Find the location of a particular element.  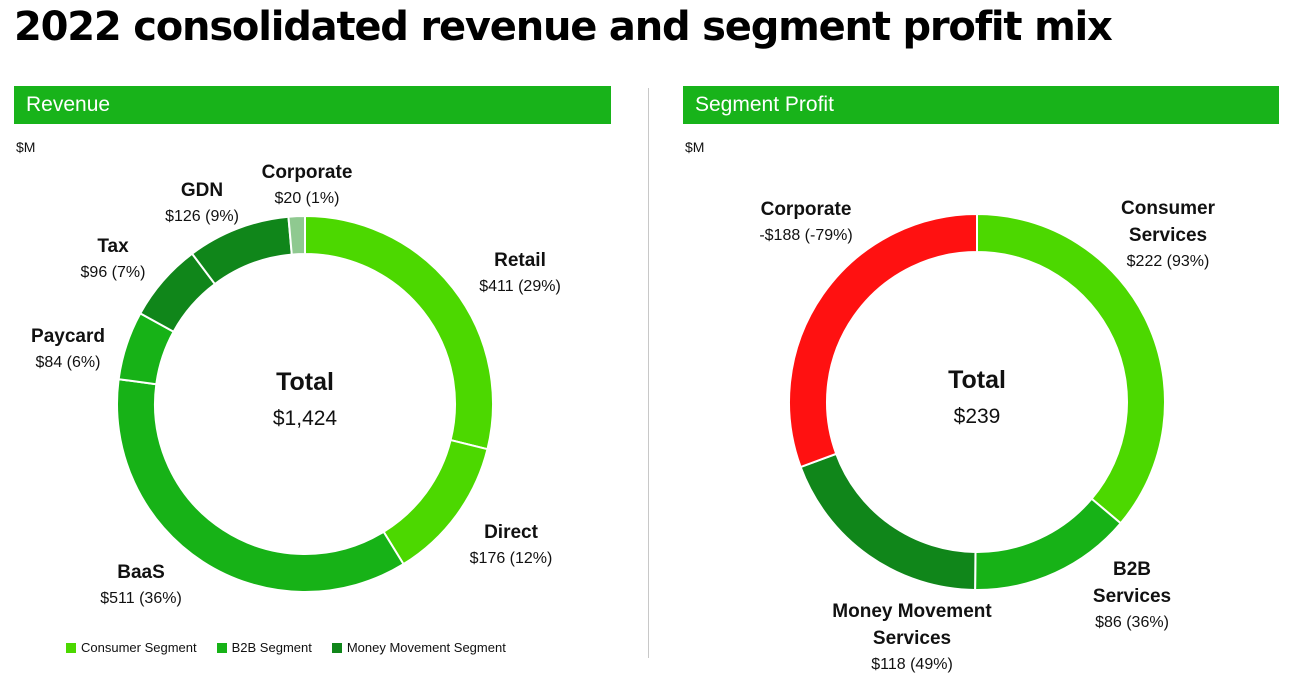

label-retail-value: $411 (29%) is located at coordinates (520, 286).